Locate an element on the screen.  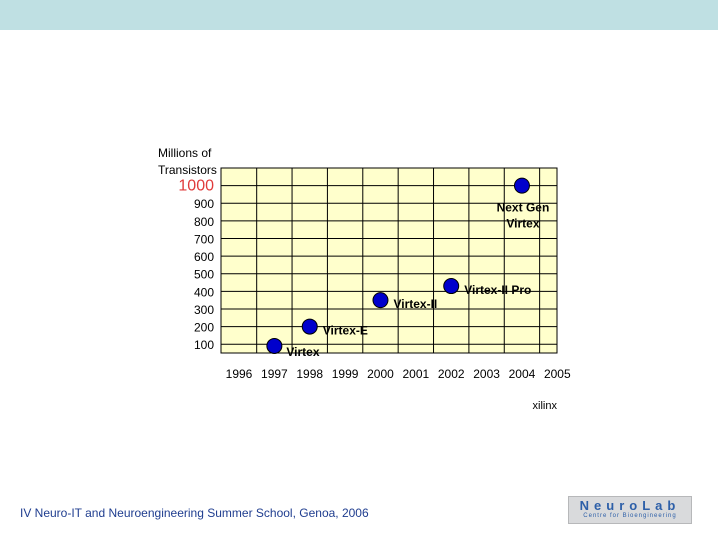
logo-main-text: NeuroLab is located at coordinates (630, 505).